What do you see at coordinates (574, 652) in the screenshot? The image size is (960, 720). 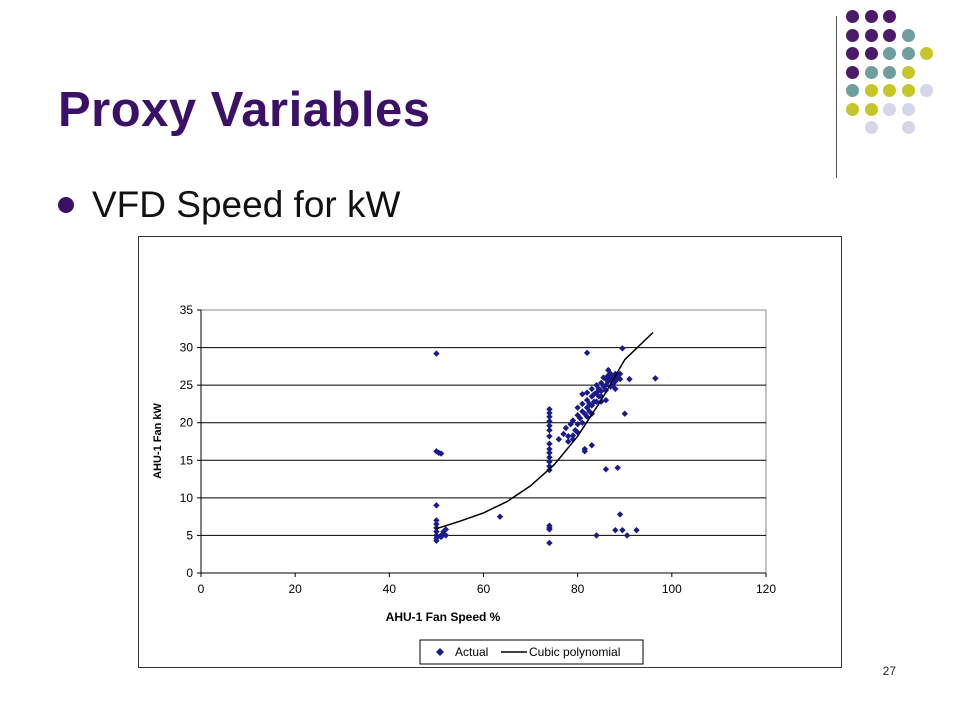 I see `legend-label-polynomial: Cubic polynomial` at bounding box center [574, 652].